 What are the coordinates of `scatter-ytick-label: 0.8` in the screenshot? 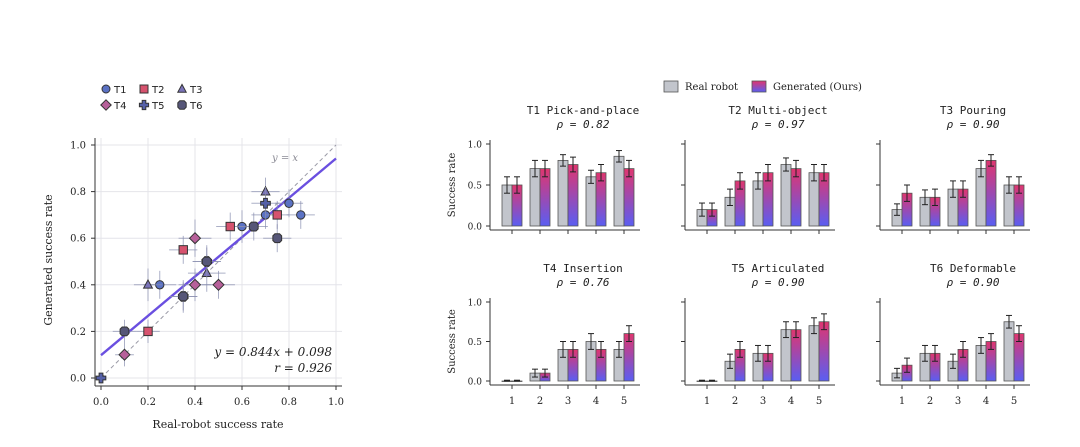 It's located at (78, 192).